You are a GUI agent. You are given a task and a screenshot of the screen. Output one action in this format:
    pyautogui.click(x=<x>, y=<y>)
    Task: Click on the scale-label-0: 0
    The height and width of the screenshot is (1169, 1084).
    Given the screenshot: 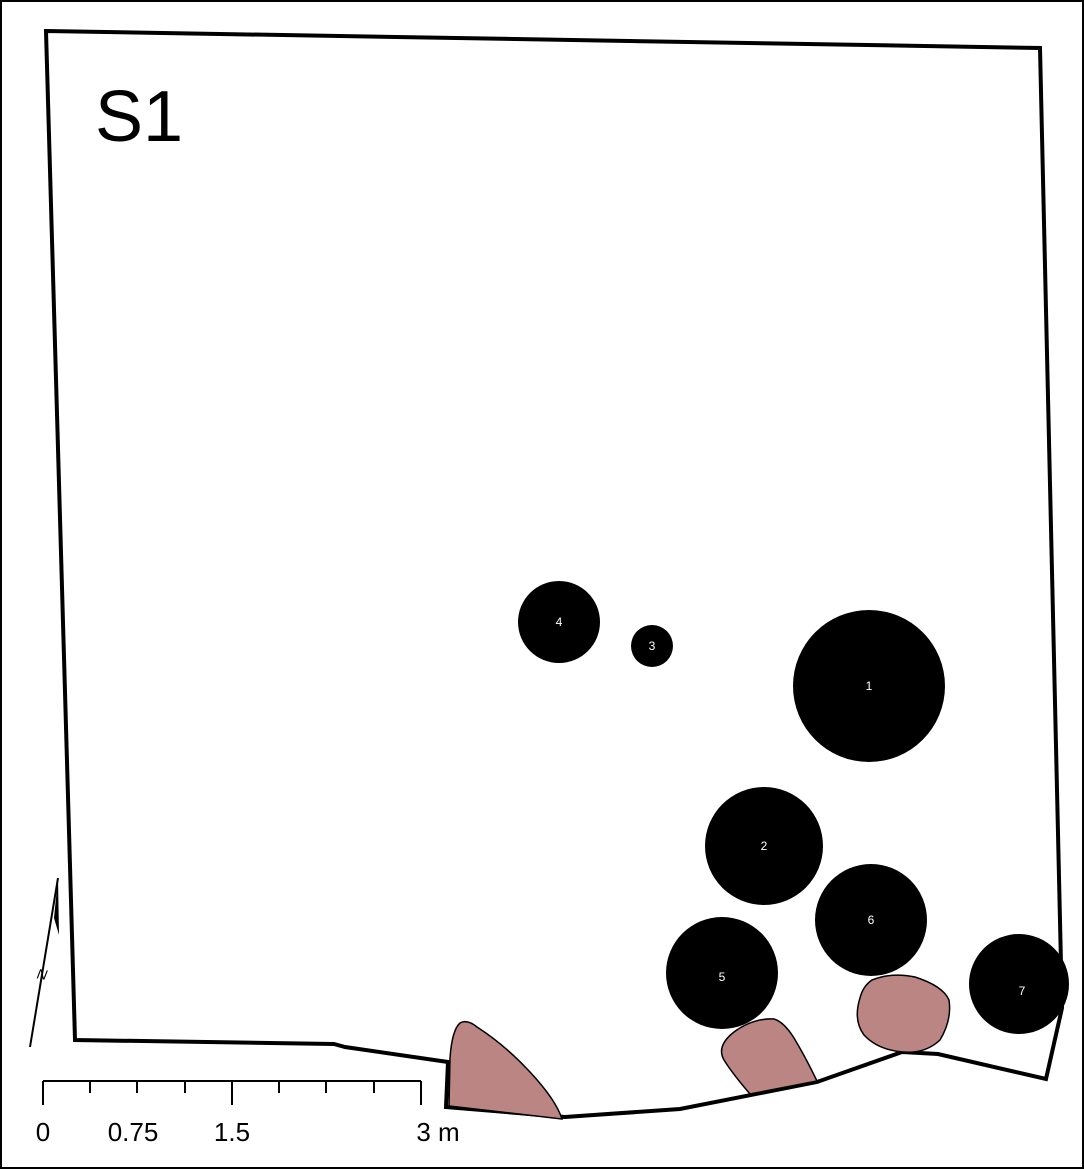 What is the action you would take?
    pyautogui.click(x=43, y=1132)
    